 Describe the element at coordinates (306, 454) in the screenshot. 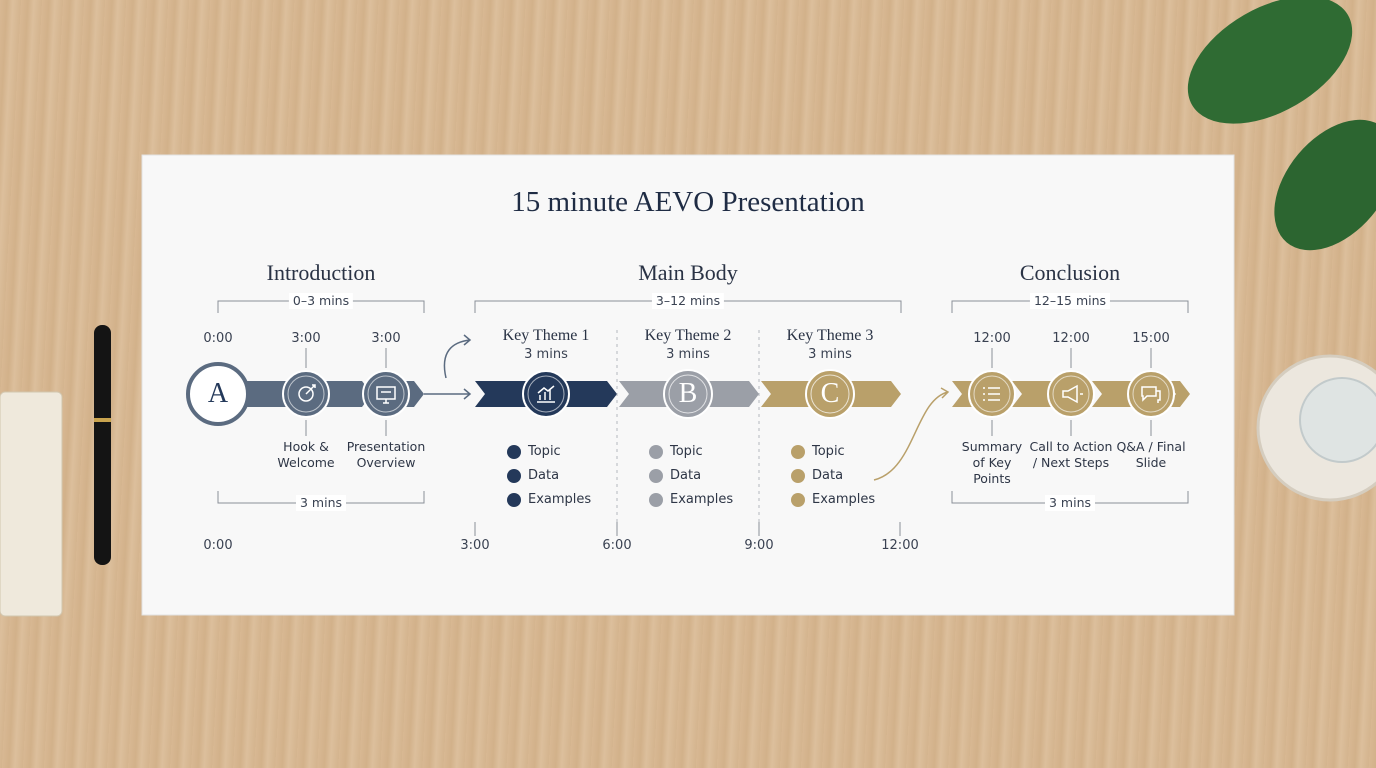

I see `step-label: Hook & Welcome` at that location.